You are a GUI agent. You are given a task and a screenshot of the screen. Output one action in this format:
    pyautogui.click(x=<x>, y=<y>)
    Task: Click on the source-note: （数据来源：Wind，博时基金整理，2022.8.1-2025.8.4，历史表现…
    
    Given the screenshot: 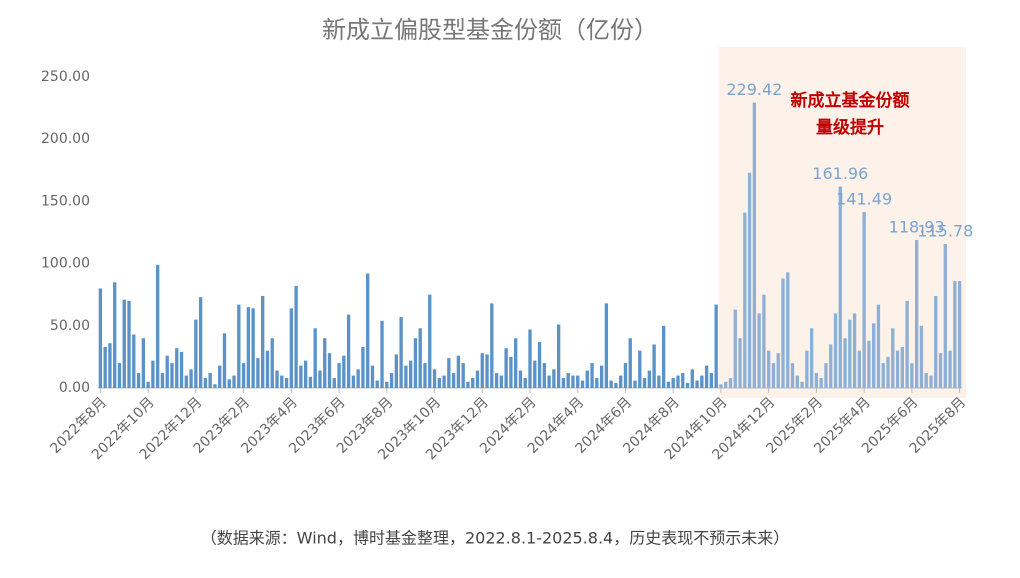 What is the action you would take?
    pyautogui.click(x=495, y=538)
    